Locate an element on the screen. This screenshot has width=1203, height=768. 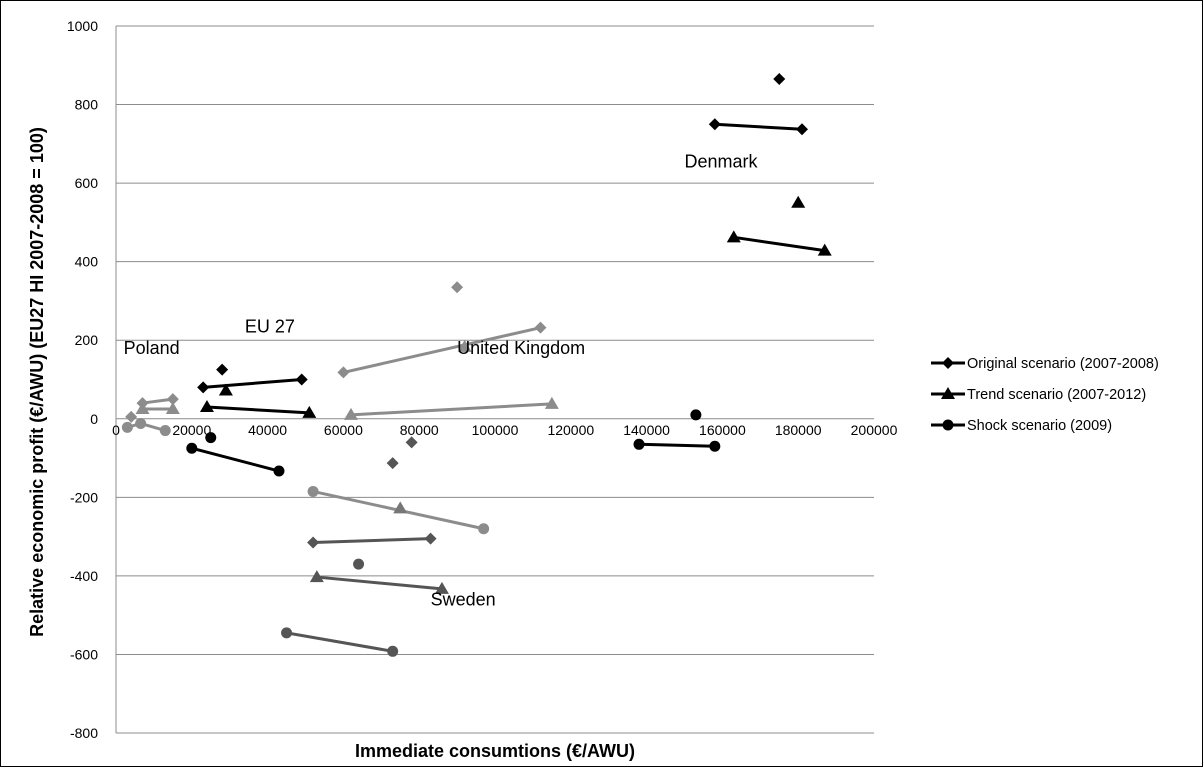
annotation-label: Poland is located at coordinates (152, 348).